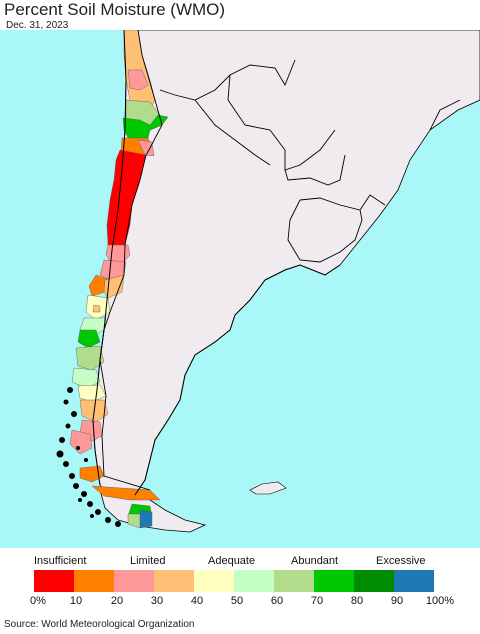  What do you see at coordinates (277, 601) in the screenshot?
I see `legend-tick: 60` at bounding box center [277, 601].